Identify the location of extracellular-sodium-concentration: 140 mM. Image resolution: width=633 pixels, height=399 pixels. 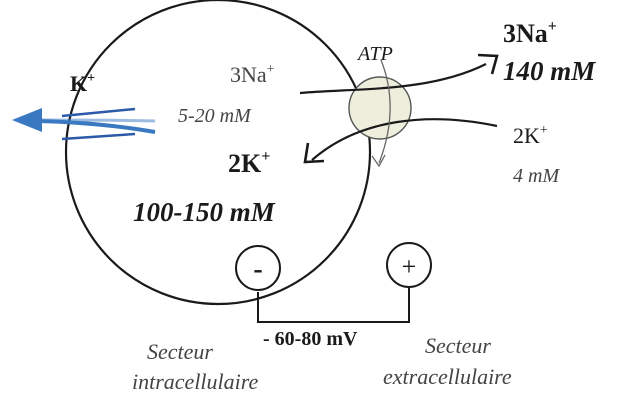
(549, 71).